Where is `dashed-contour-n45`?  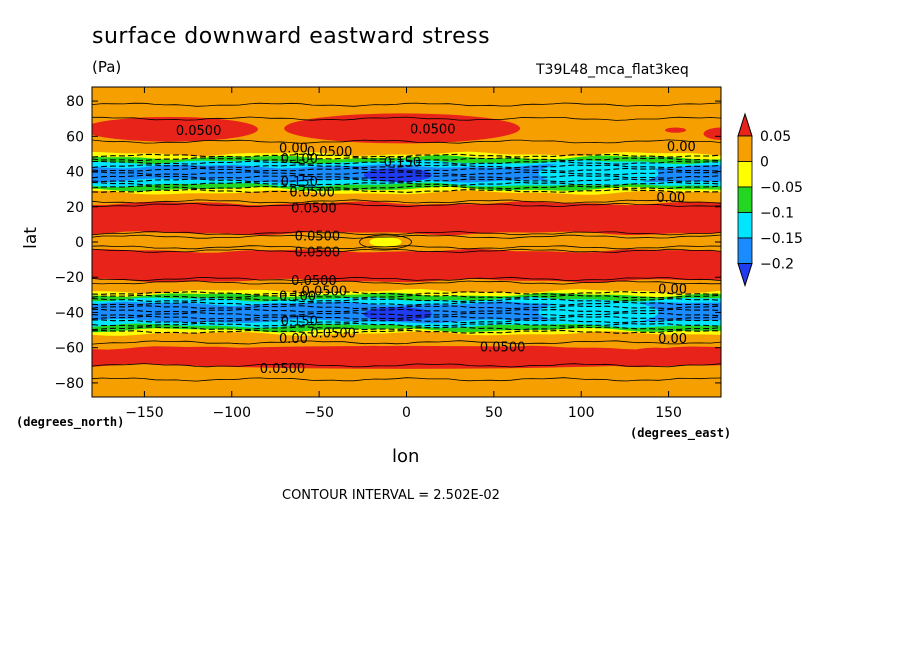 dashed-contour-n45 is located at coordinates (406, 162).